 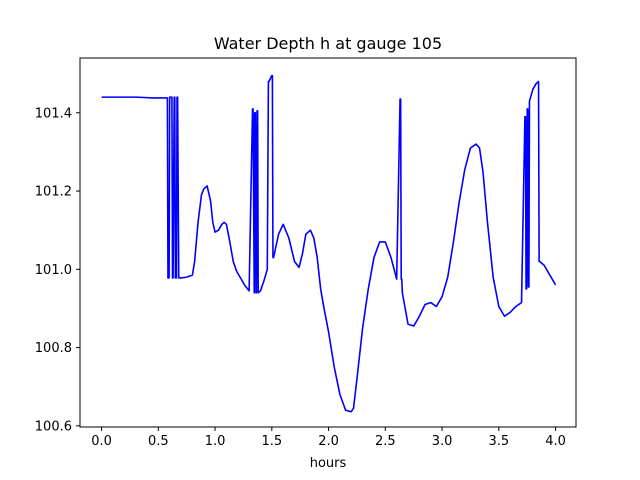 I want to click on y-tick-label: 101.0, so click(x=53, y=270).